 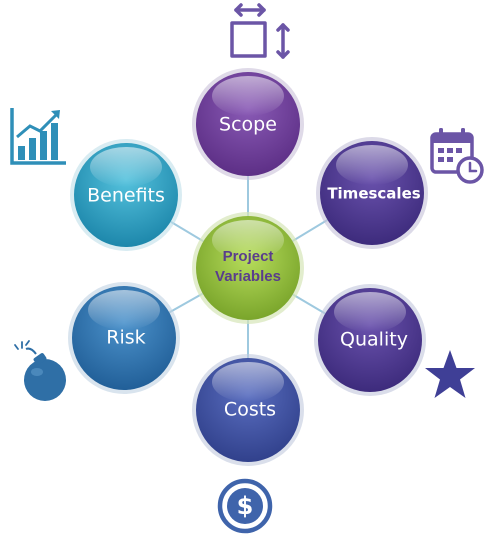 I want to click on node-label-timescales: Timescales, so click(x=373, y=194).